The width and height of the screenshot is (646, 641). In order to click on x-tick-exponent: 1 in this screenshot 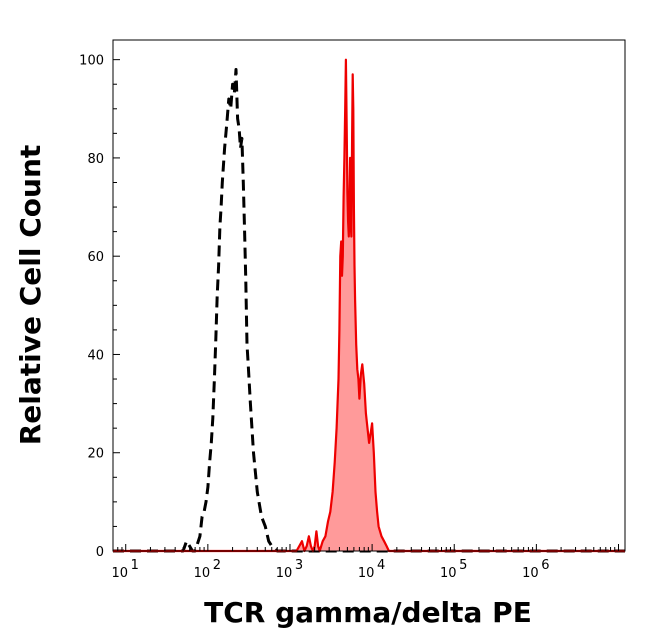, I will do `click(135, 565)`.